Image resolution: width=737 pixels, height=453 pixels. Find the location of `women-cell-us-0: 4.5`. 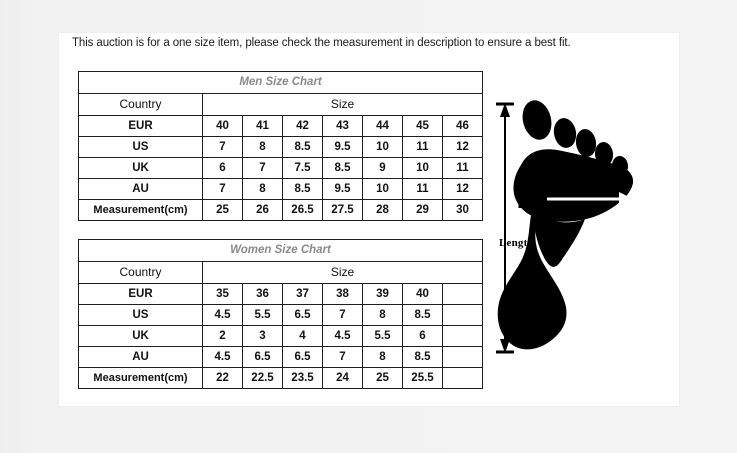

women-cell-us-0: 4.5 is located at coordinates (222, 315).